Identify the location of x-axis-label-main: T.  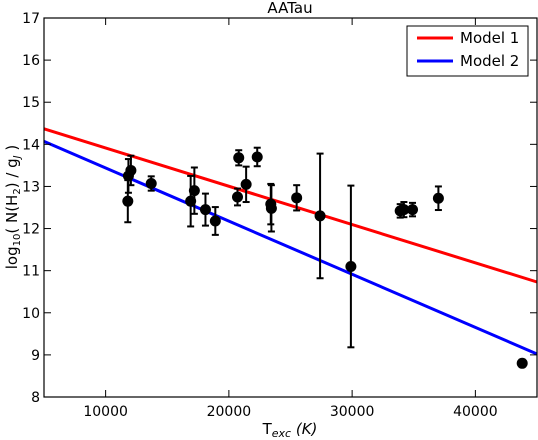
(267, 429).